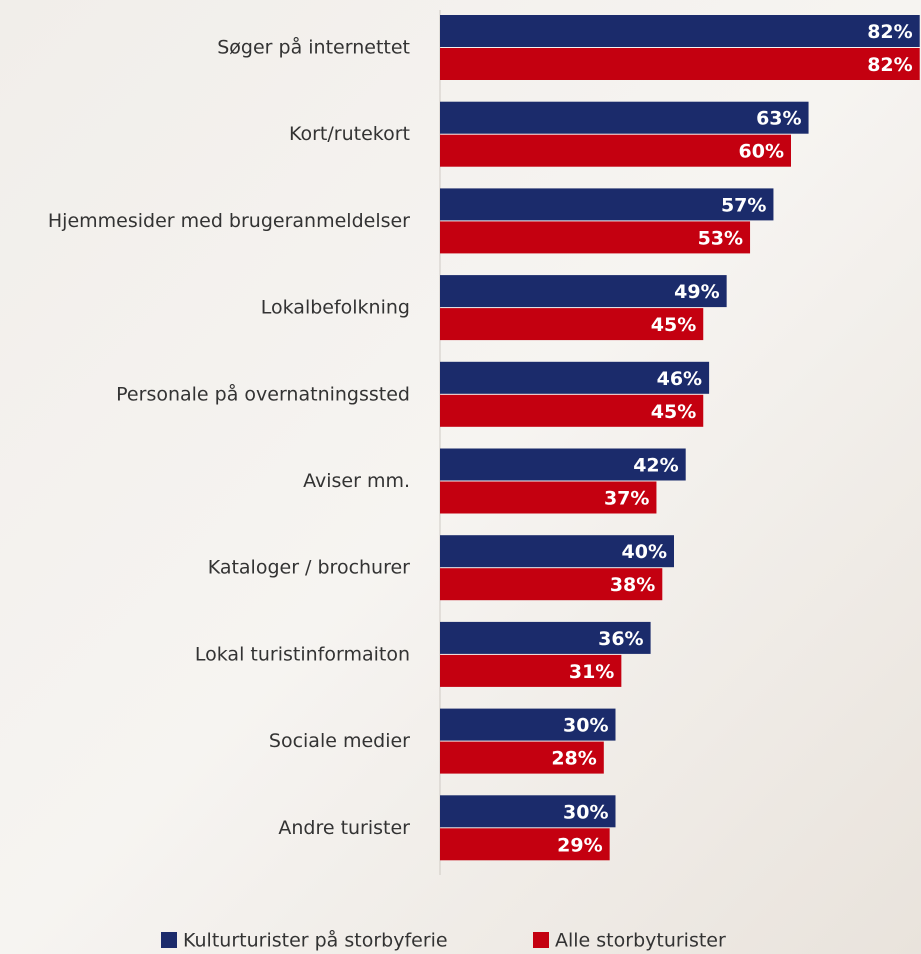  Describe the element at coordinates (743, 205) in the screenshot. I see `value-label: 57%` at that location.